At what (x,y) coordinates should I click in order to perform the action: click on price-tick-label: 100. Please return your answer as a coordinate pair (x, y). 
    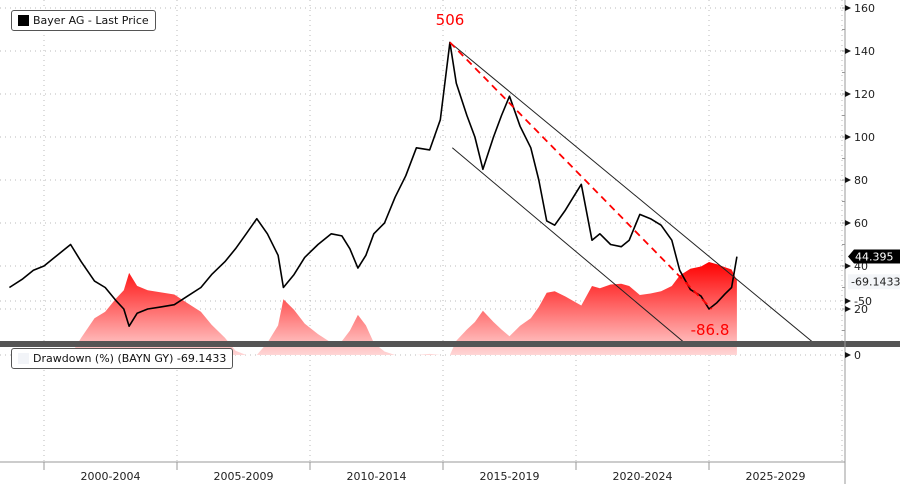
    Looking at the image, I should click on (864, 137).